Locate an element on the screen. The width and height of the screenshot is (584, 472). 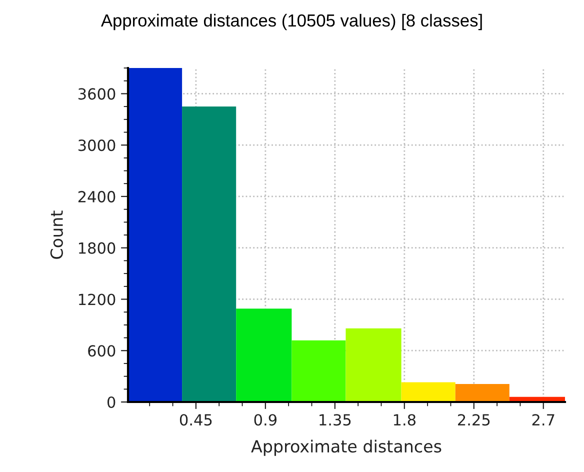
y-tick-label: 3600 is located at coordinates (97, 94).